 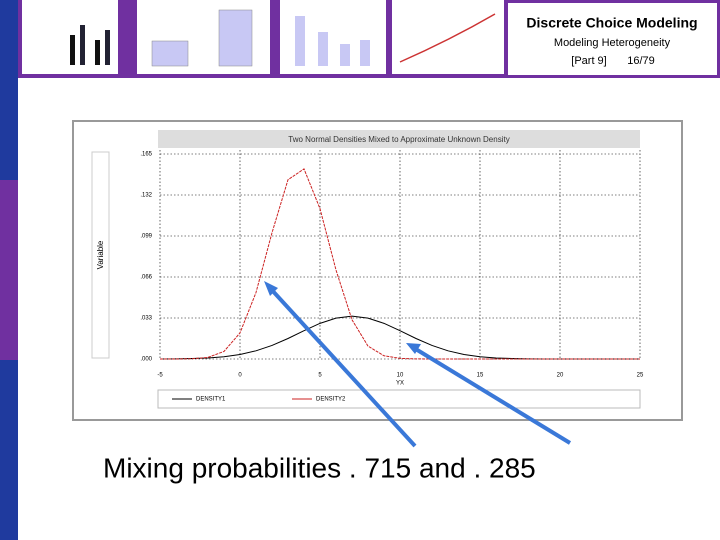 I want to click on y-axis-label: Variable, so click(x=100, y=254).